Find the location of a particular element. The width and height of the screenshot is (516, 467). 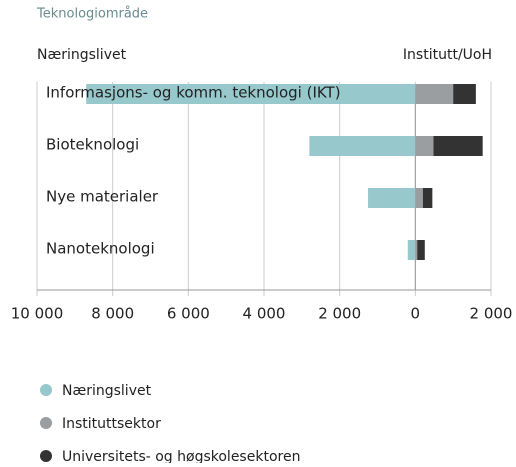

x-tick-label: 8 000 is located at coordinates (112, 314).